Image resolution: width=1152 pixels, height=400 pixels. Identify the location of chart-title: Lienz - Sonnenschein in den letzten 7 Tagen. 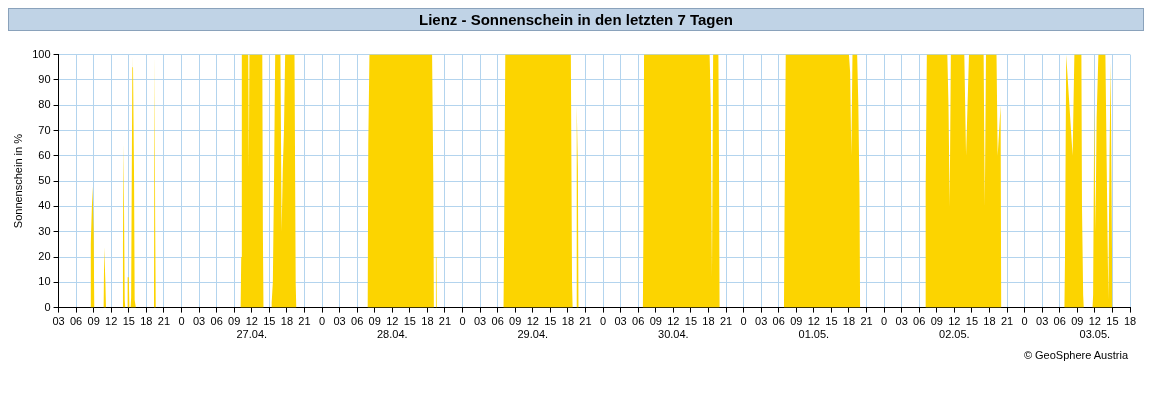
(576, 19).